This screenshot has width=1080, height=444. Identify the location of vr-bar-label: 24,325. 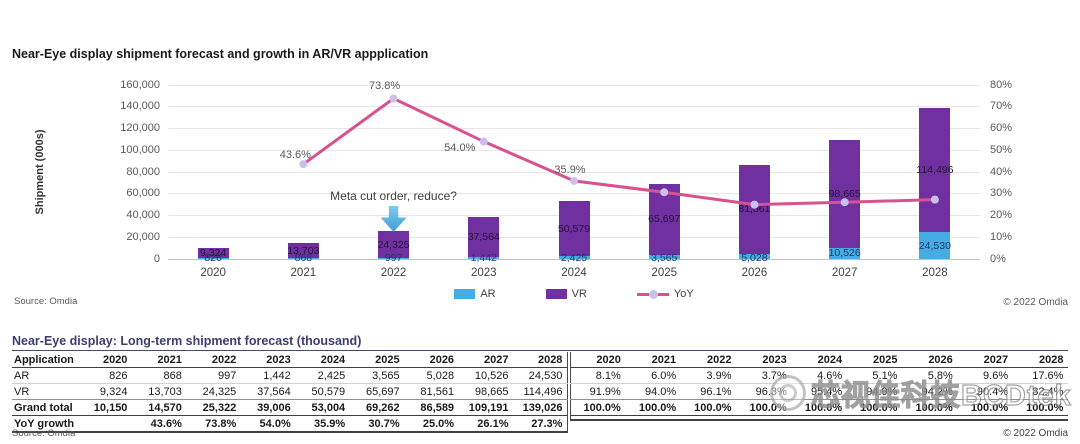
(393, 244).